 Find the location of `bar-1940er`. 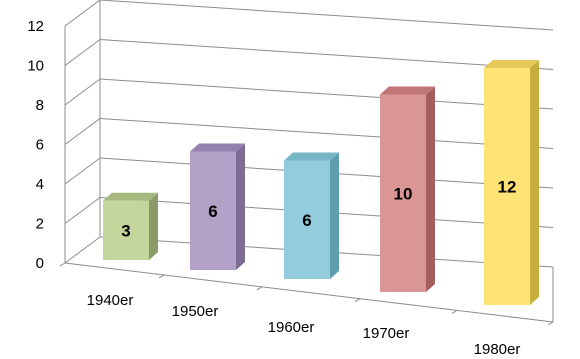

bar-1940er is located at coordinates (130, 226).